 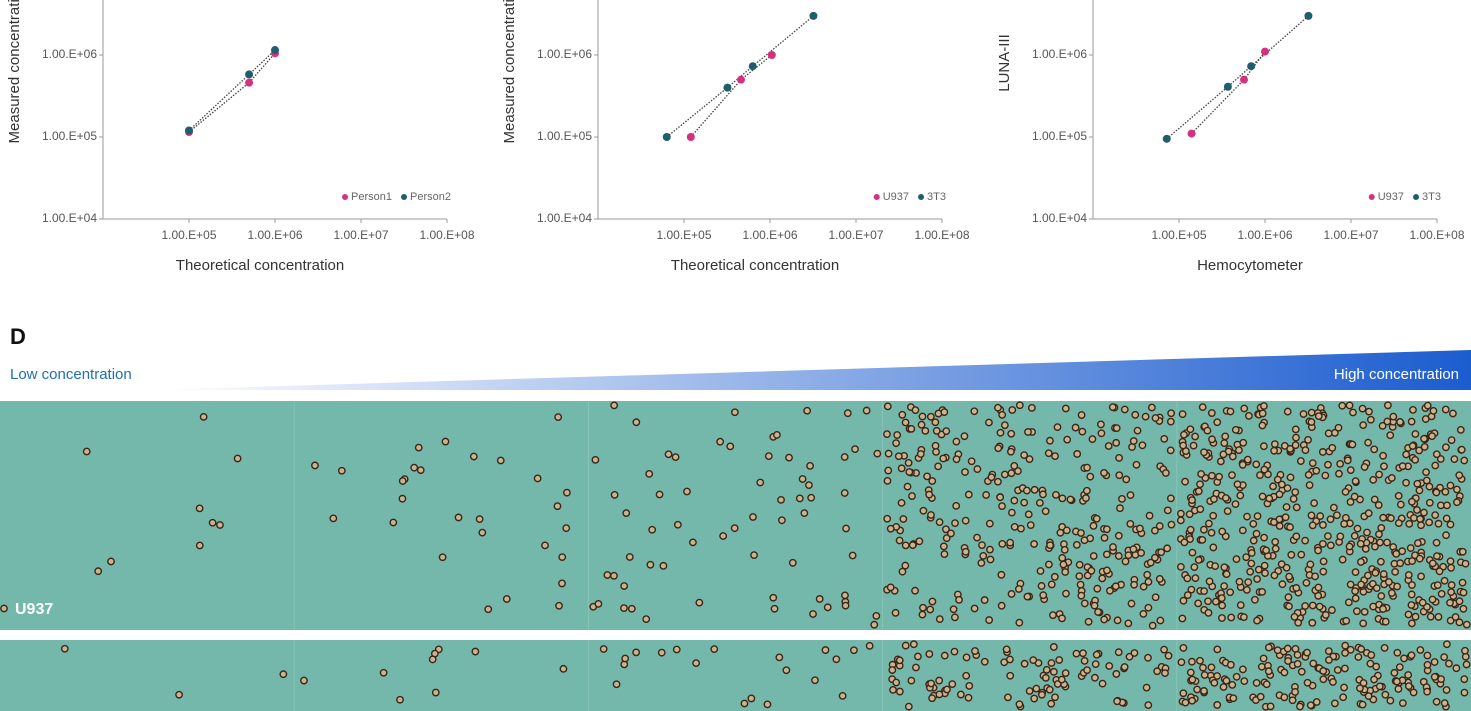 I want to click on legend-marker, so click(x=404, y=197).